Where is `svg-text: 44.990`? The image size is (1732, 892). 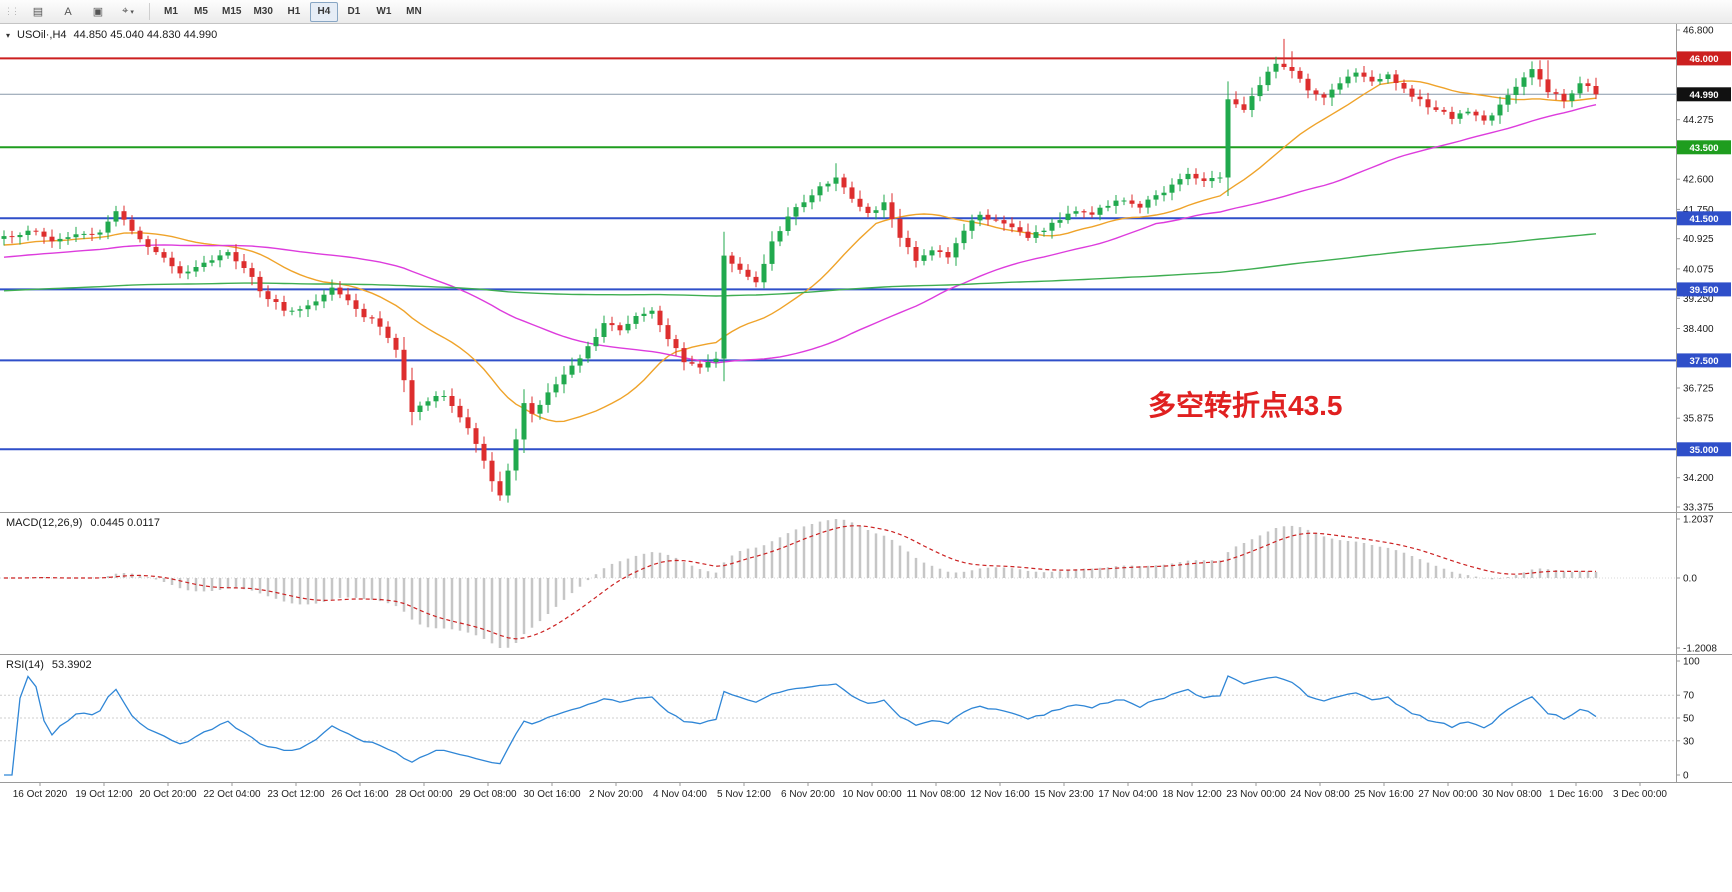
svg-text: 44.990 is located at coordinates (1703, 95).